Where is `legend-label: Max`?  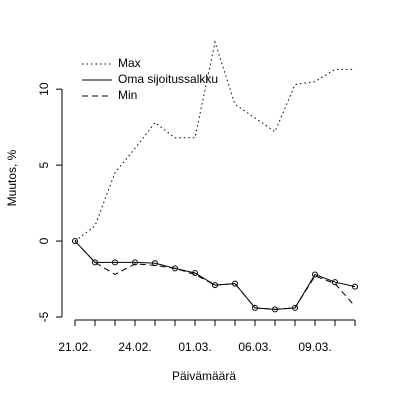
legend-label: Max is located at coordinates (129, 63).